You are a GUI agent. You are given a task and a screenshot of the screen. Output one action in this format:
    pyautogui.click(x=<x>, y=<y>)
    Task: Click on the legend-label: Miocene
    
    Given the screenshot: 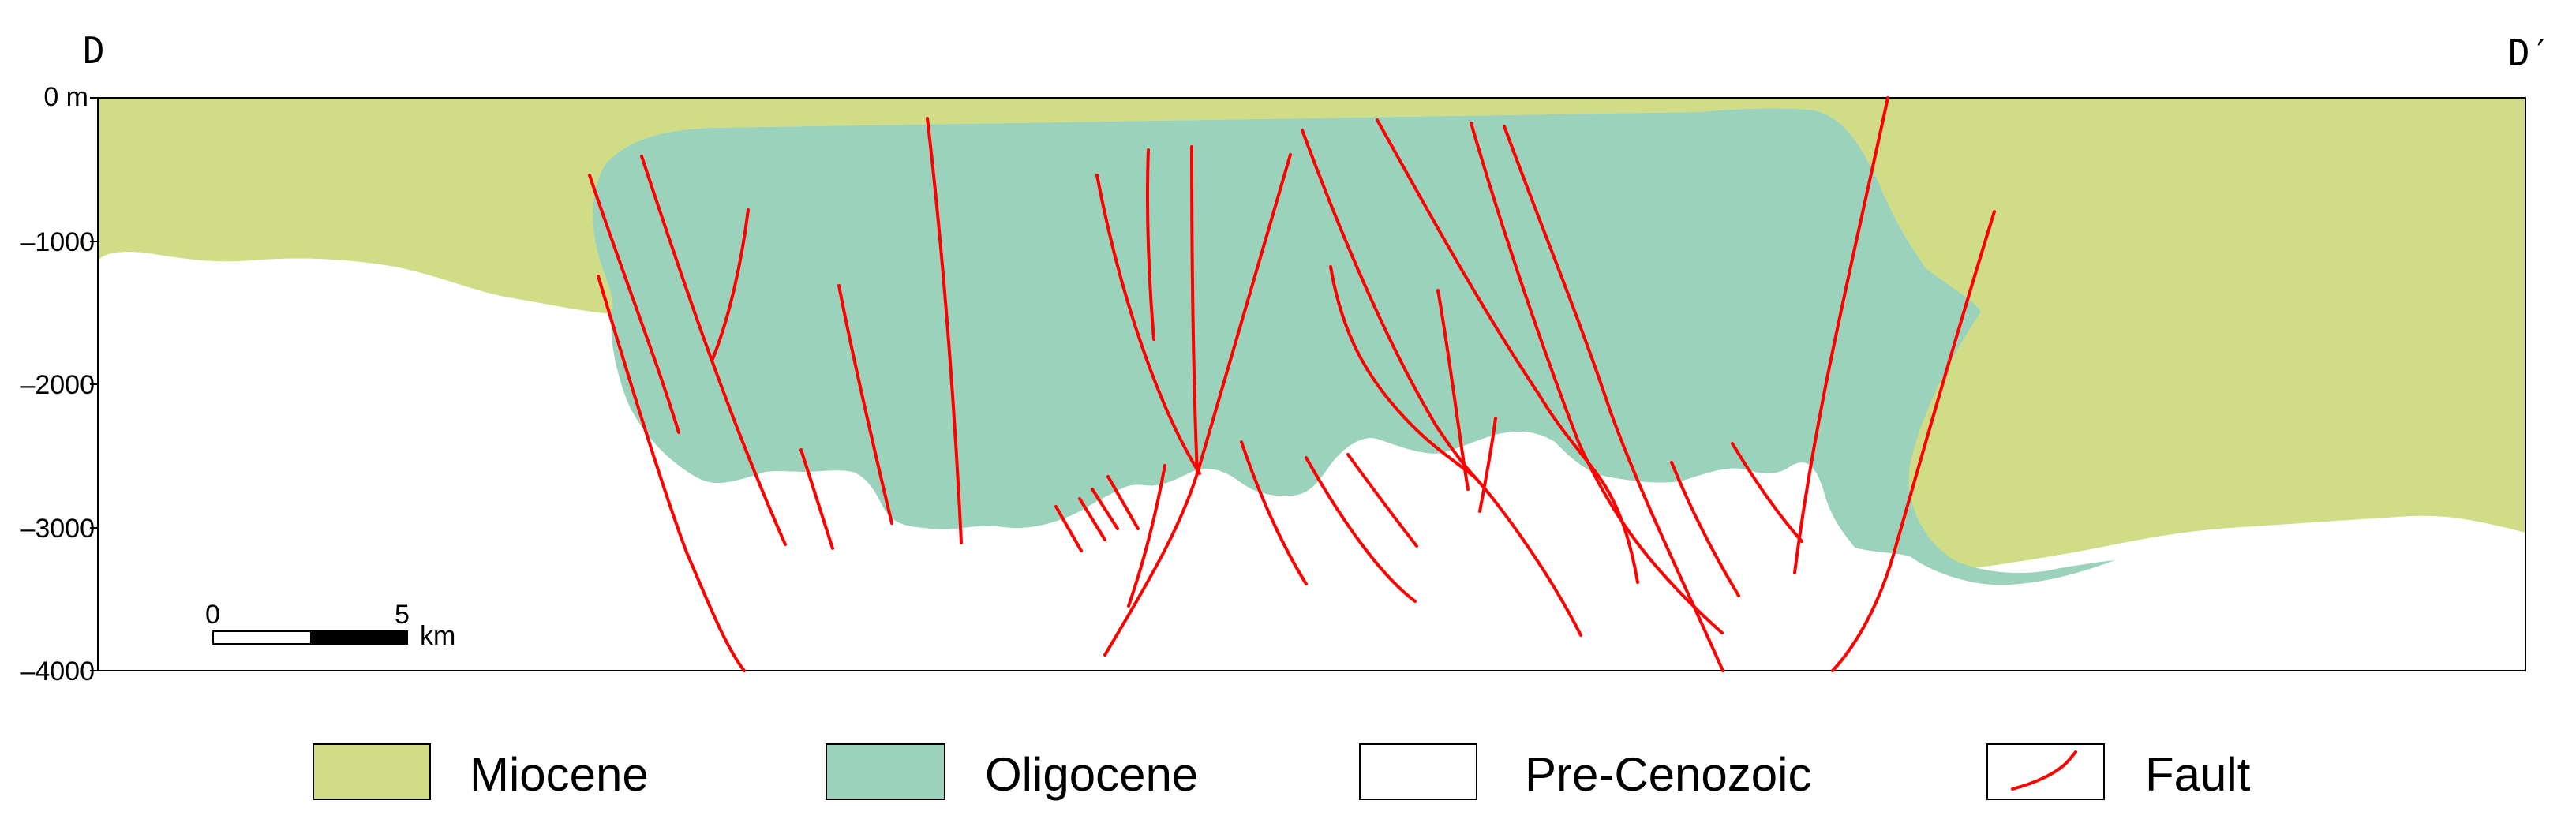 What is the action you would take?
    pyautogui.click(x=559, y=775)
    